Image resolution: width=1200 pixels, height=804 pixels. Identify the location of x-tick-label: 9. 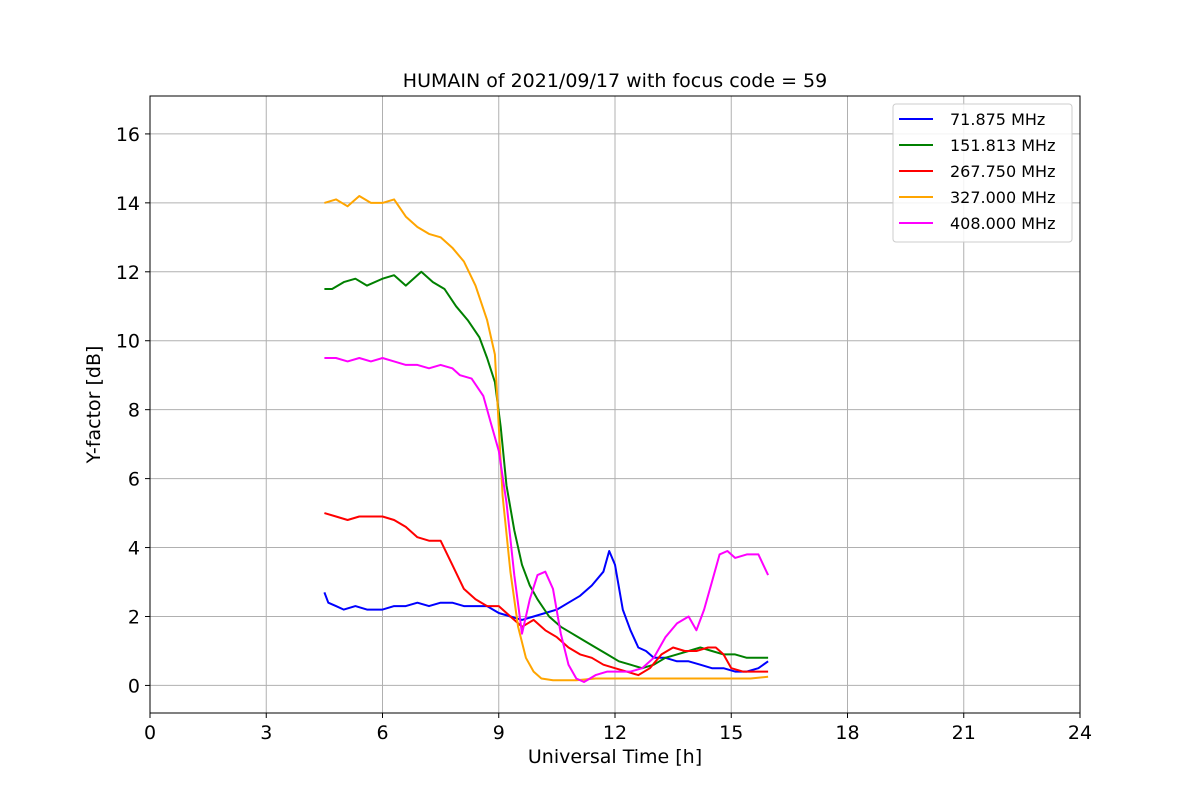
(499, 733).